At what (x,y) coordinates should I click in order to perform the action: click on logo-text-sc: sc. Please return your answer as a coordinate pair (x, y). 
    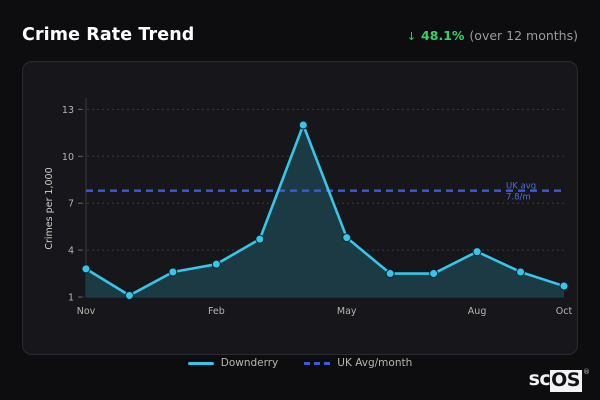
    Looking at the image, I should click on (539, 379).